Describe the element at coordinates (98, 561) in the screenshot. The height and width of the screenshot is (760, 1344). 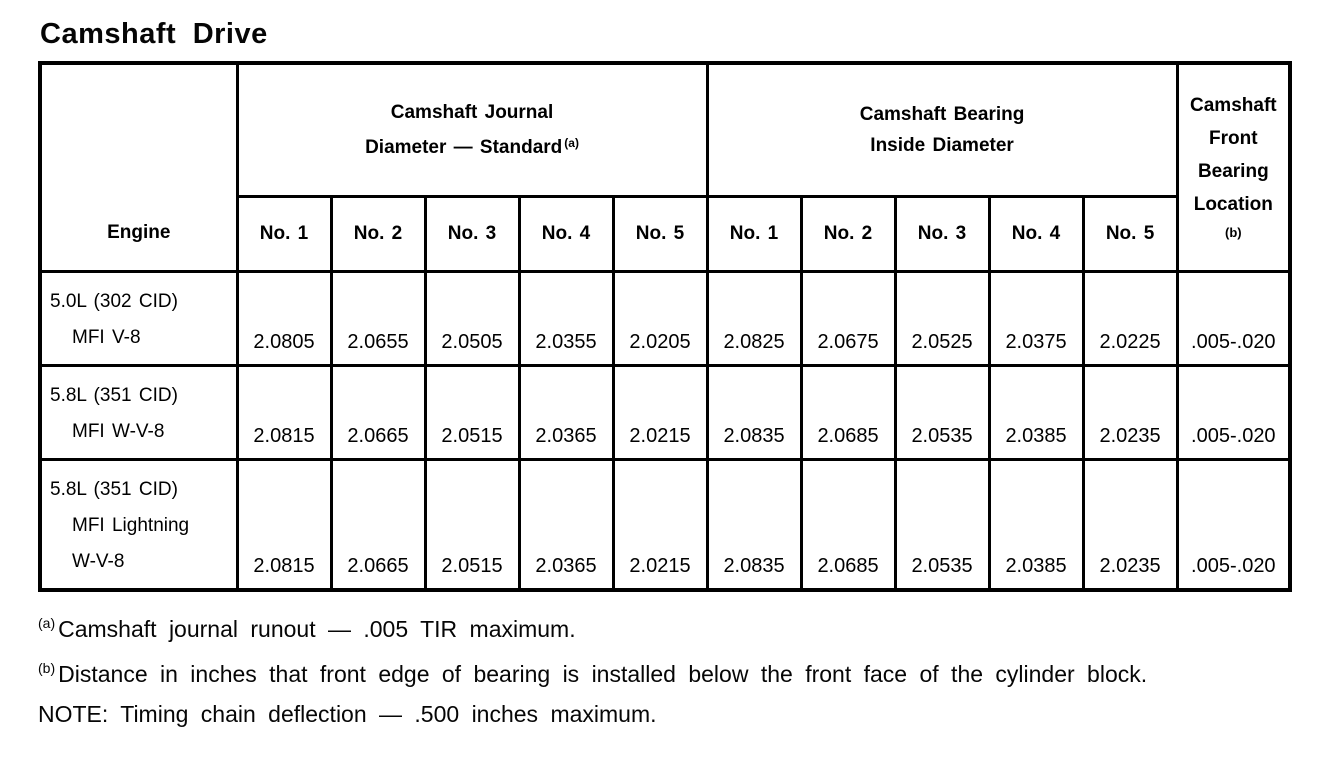
I see `engine-name-line: W-V-8` at that location.